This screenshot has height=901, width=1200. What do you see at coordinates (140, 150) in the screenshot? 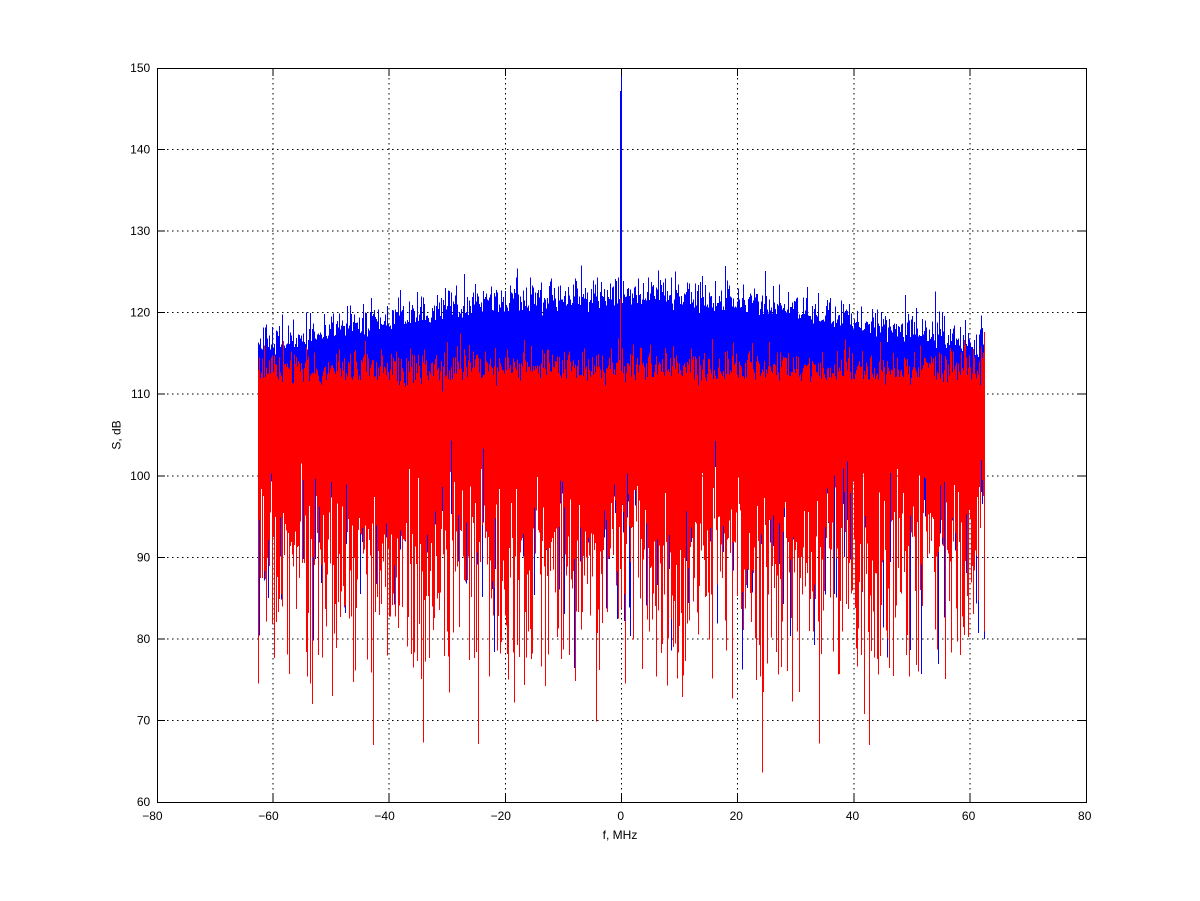
I see `svg-text: 140` at bounding box center [140, 150].